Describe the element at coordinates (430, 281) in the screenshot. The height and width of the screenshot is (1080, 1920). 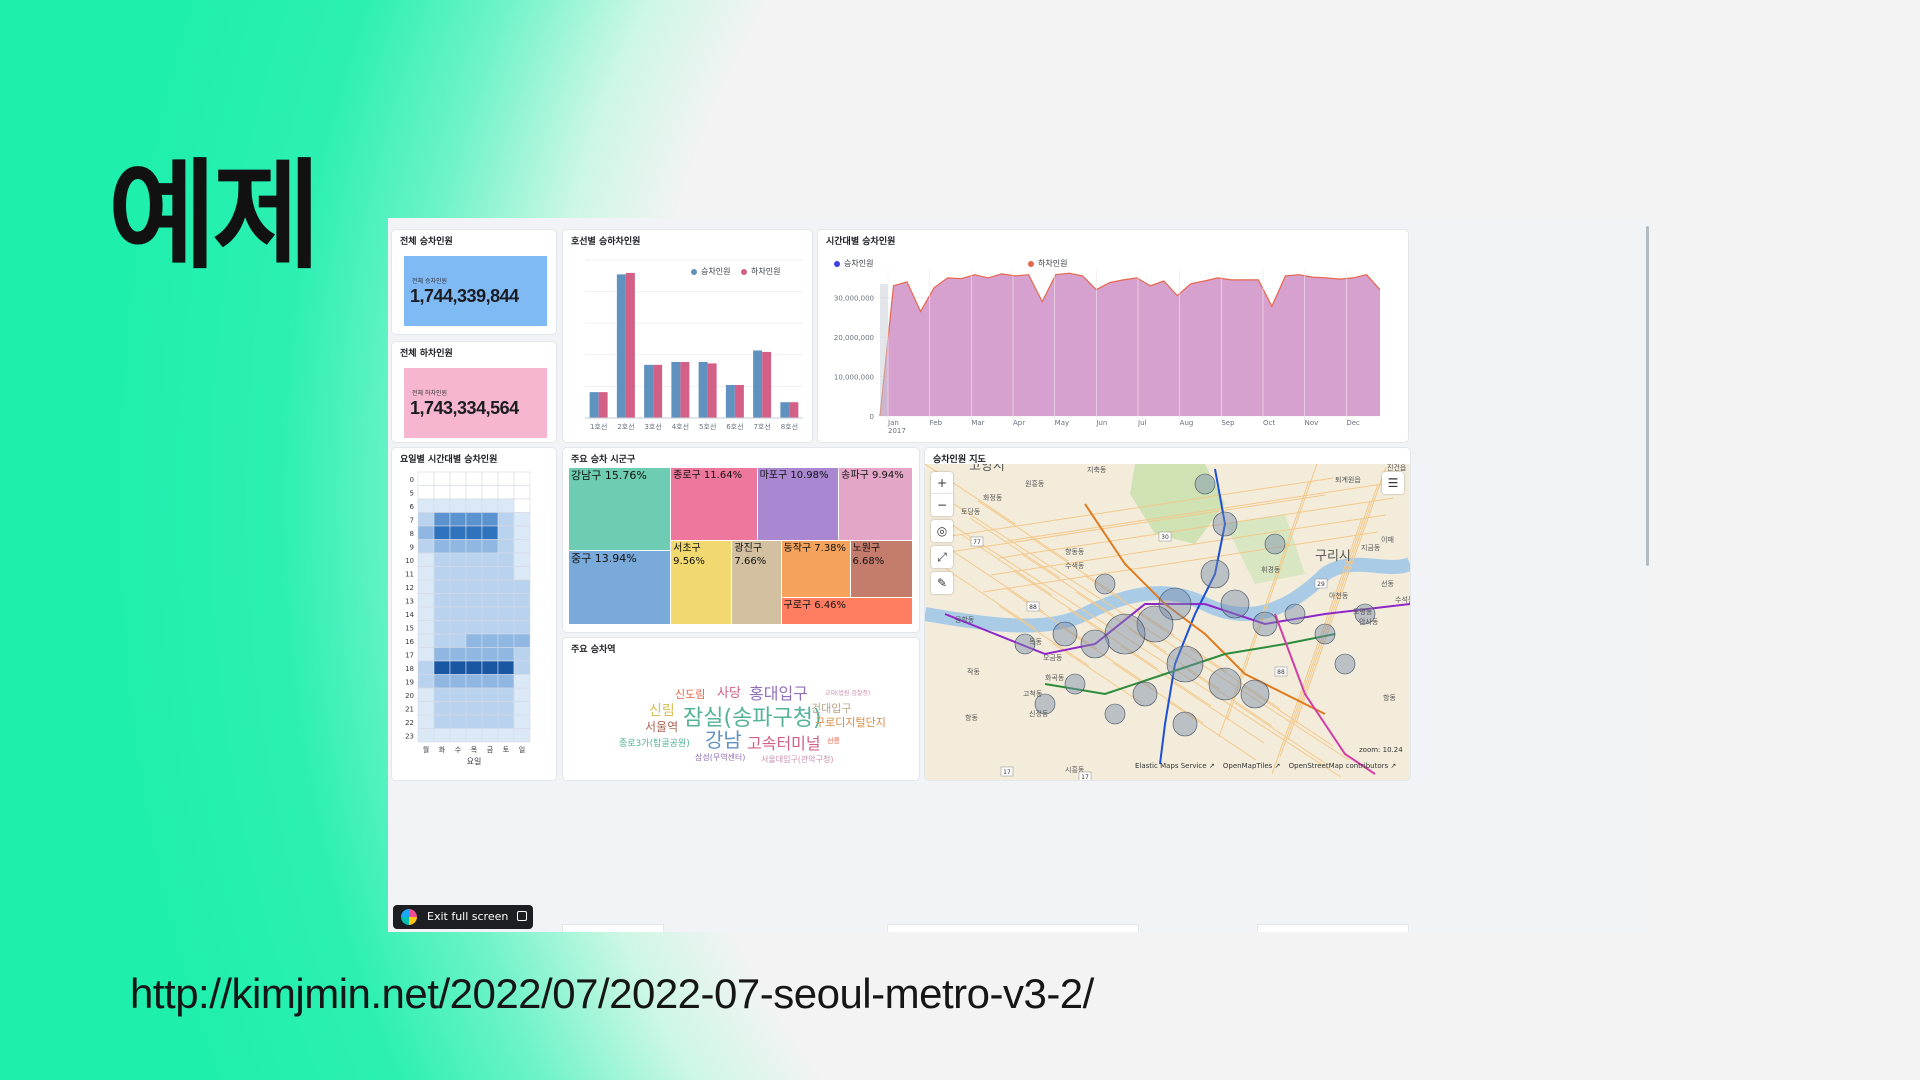
I see `metric-sublabel: 전체 승차인원` at that location.